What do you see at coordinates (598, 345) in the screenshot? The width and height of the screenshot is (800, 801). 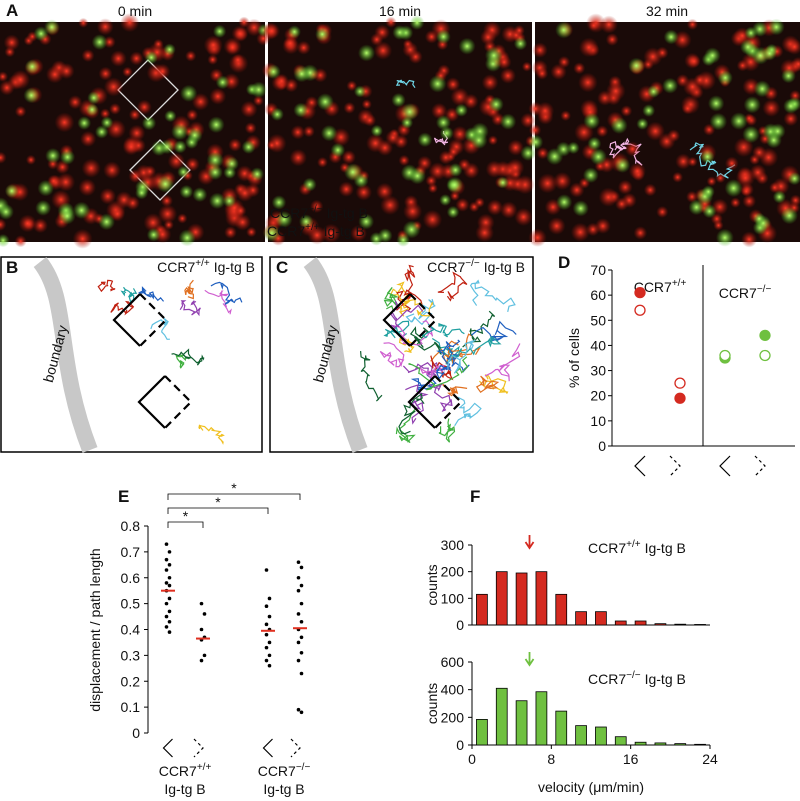 I see `y-tick-label: 40` at bounding box center [598, 345].